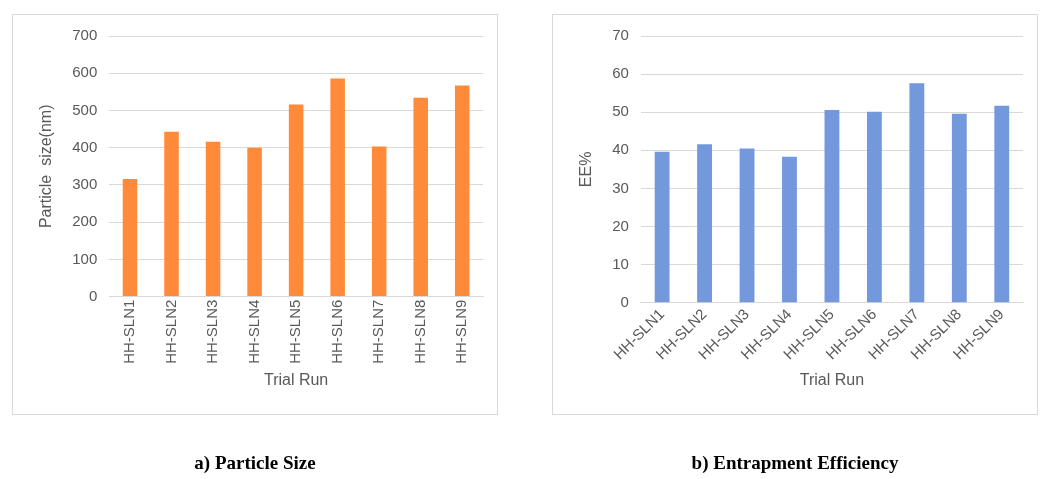  What do you see at coordinates (170, 331) in the screenshot?
I see `x-tick-label: HH-SLN2` at bounding box center [170, 331].